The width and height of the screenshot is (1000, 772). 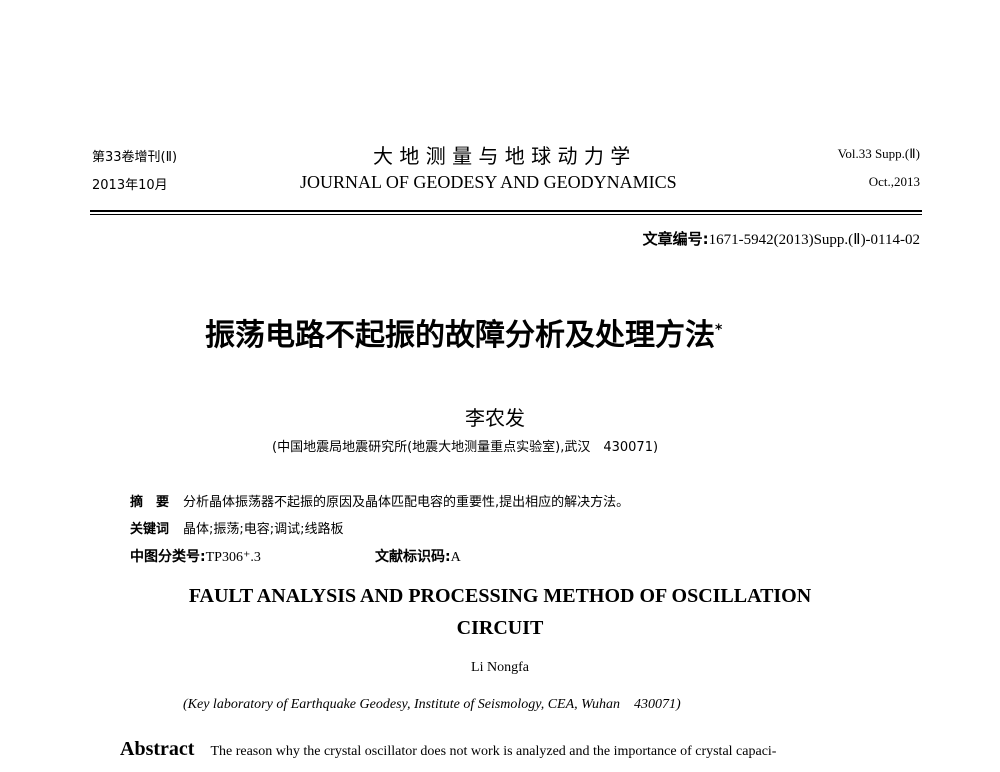 I want to click on author-cn: 李农发, so click(x=495, y=418).